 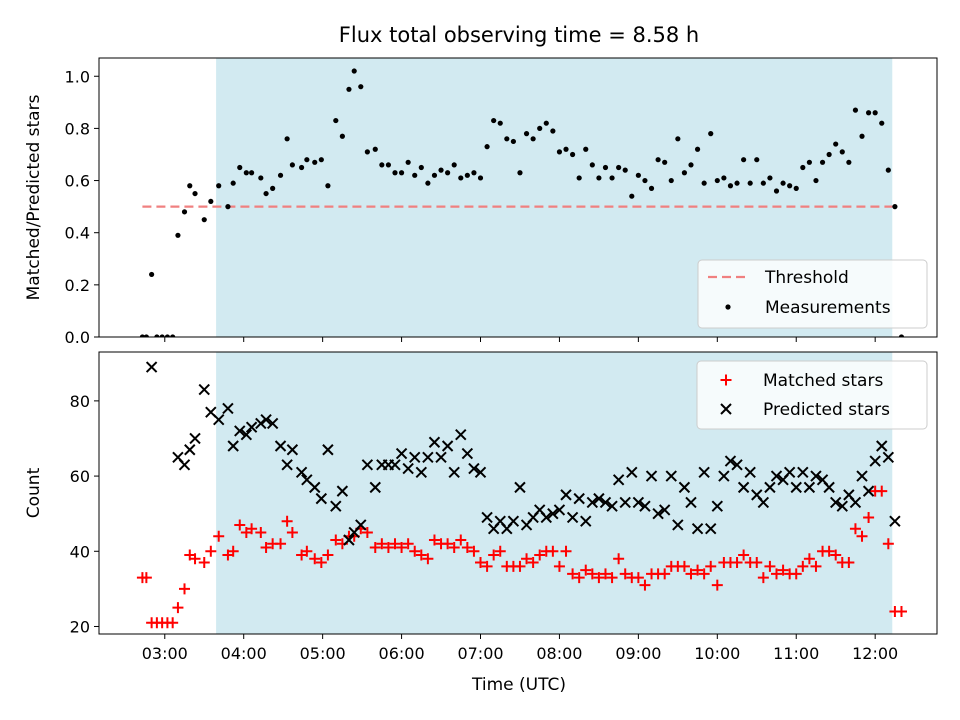 What do you see at coordinates (34, 197) in the screenshot?
I see `y-axis-label: Matched/Predicted stars` at bounding box center [34, 197].